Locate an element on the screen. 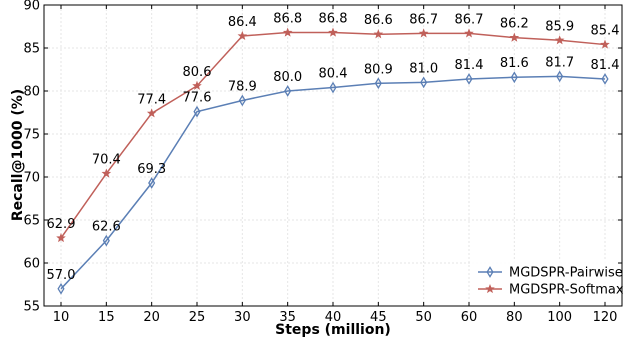 The width and height of the screenshot is (623, 345). legend-item: MGDSPR-Softmax is located at coordinates (550, 290).